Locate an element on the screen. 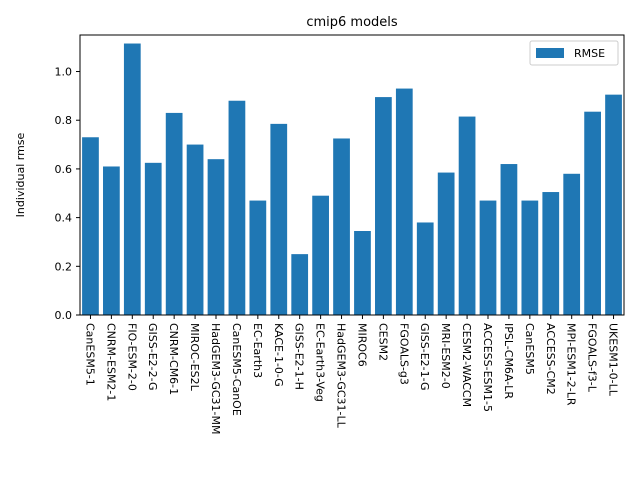 This screenshot has width=640, height=480. chart-title: cmip6 models is located at coordinates (352, 22).